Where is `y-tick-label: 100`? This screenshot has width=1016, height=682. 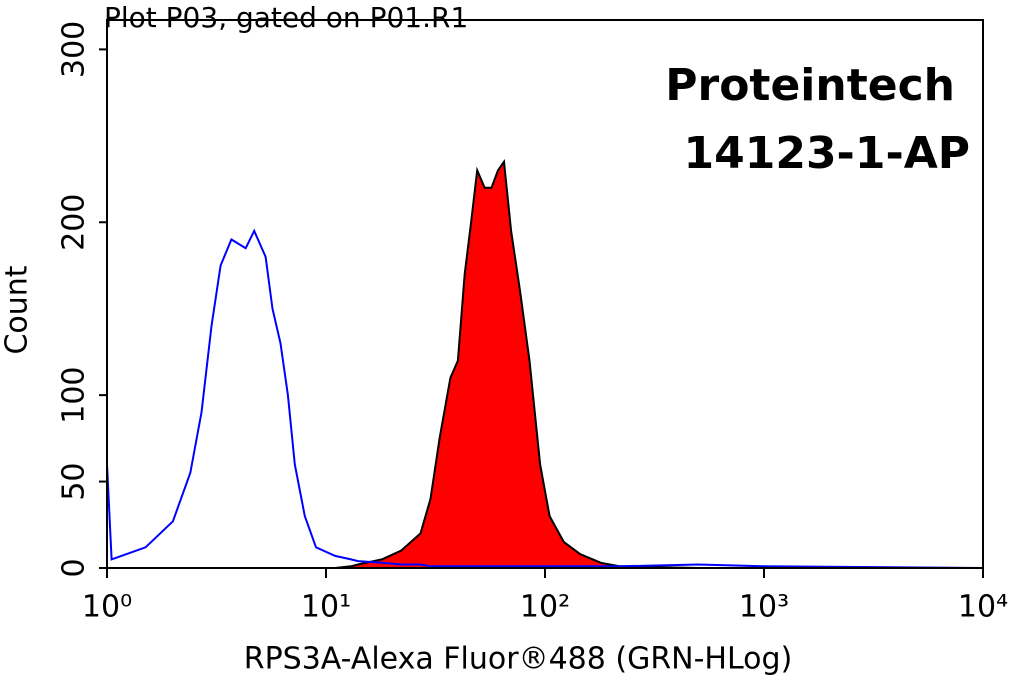 y-tick-label: 100 is located at coordinates (74, 394).